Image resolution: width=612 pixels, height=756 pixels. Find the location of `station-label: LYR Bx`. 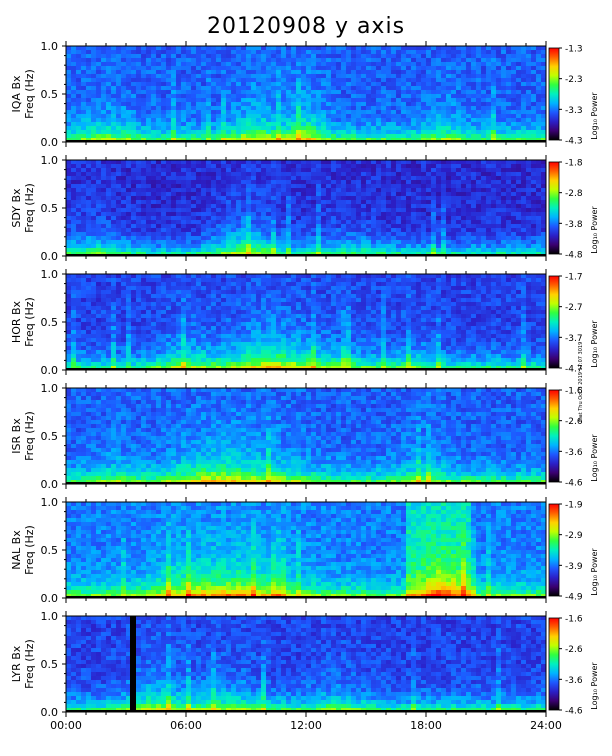

station-label: LYR Bx is located at coordinates (16, 663).